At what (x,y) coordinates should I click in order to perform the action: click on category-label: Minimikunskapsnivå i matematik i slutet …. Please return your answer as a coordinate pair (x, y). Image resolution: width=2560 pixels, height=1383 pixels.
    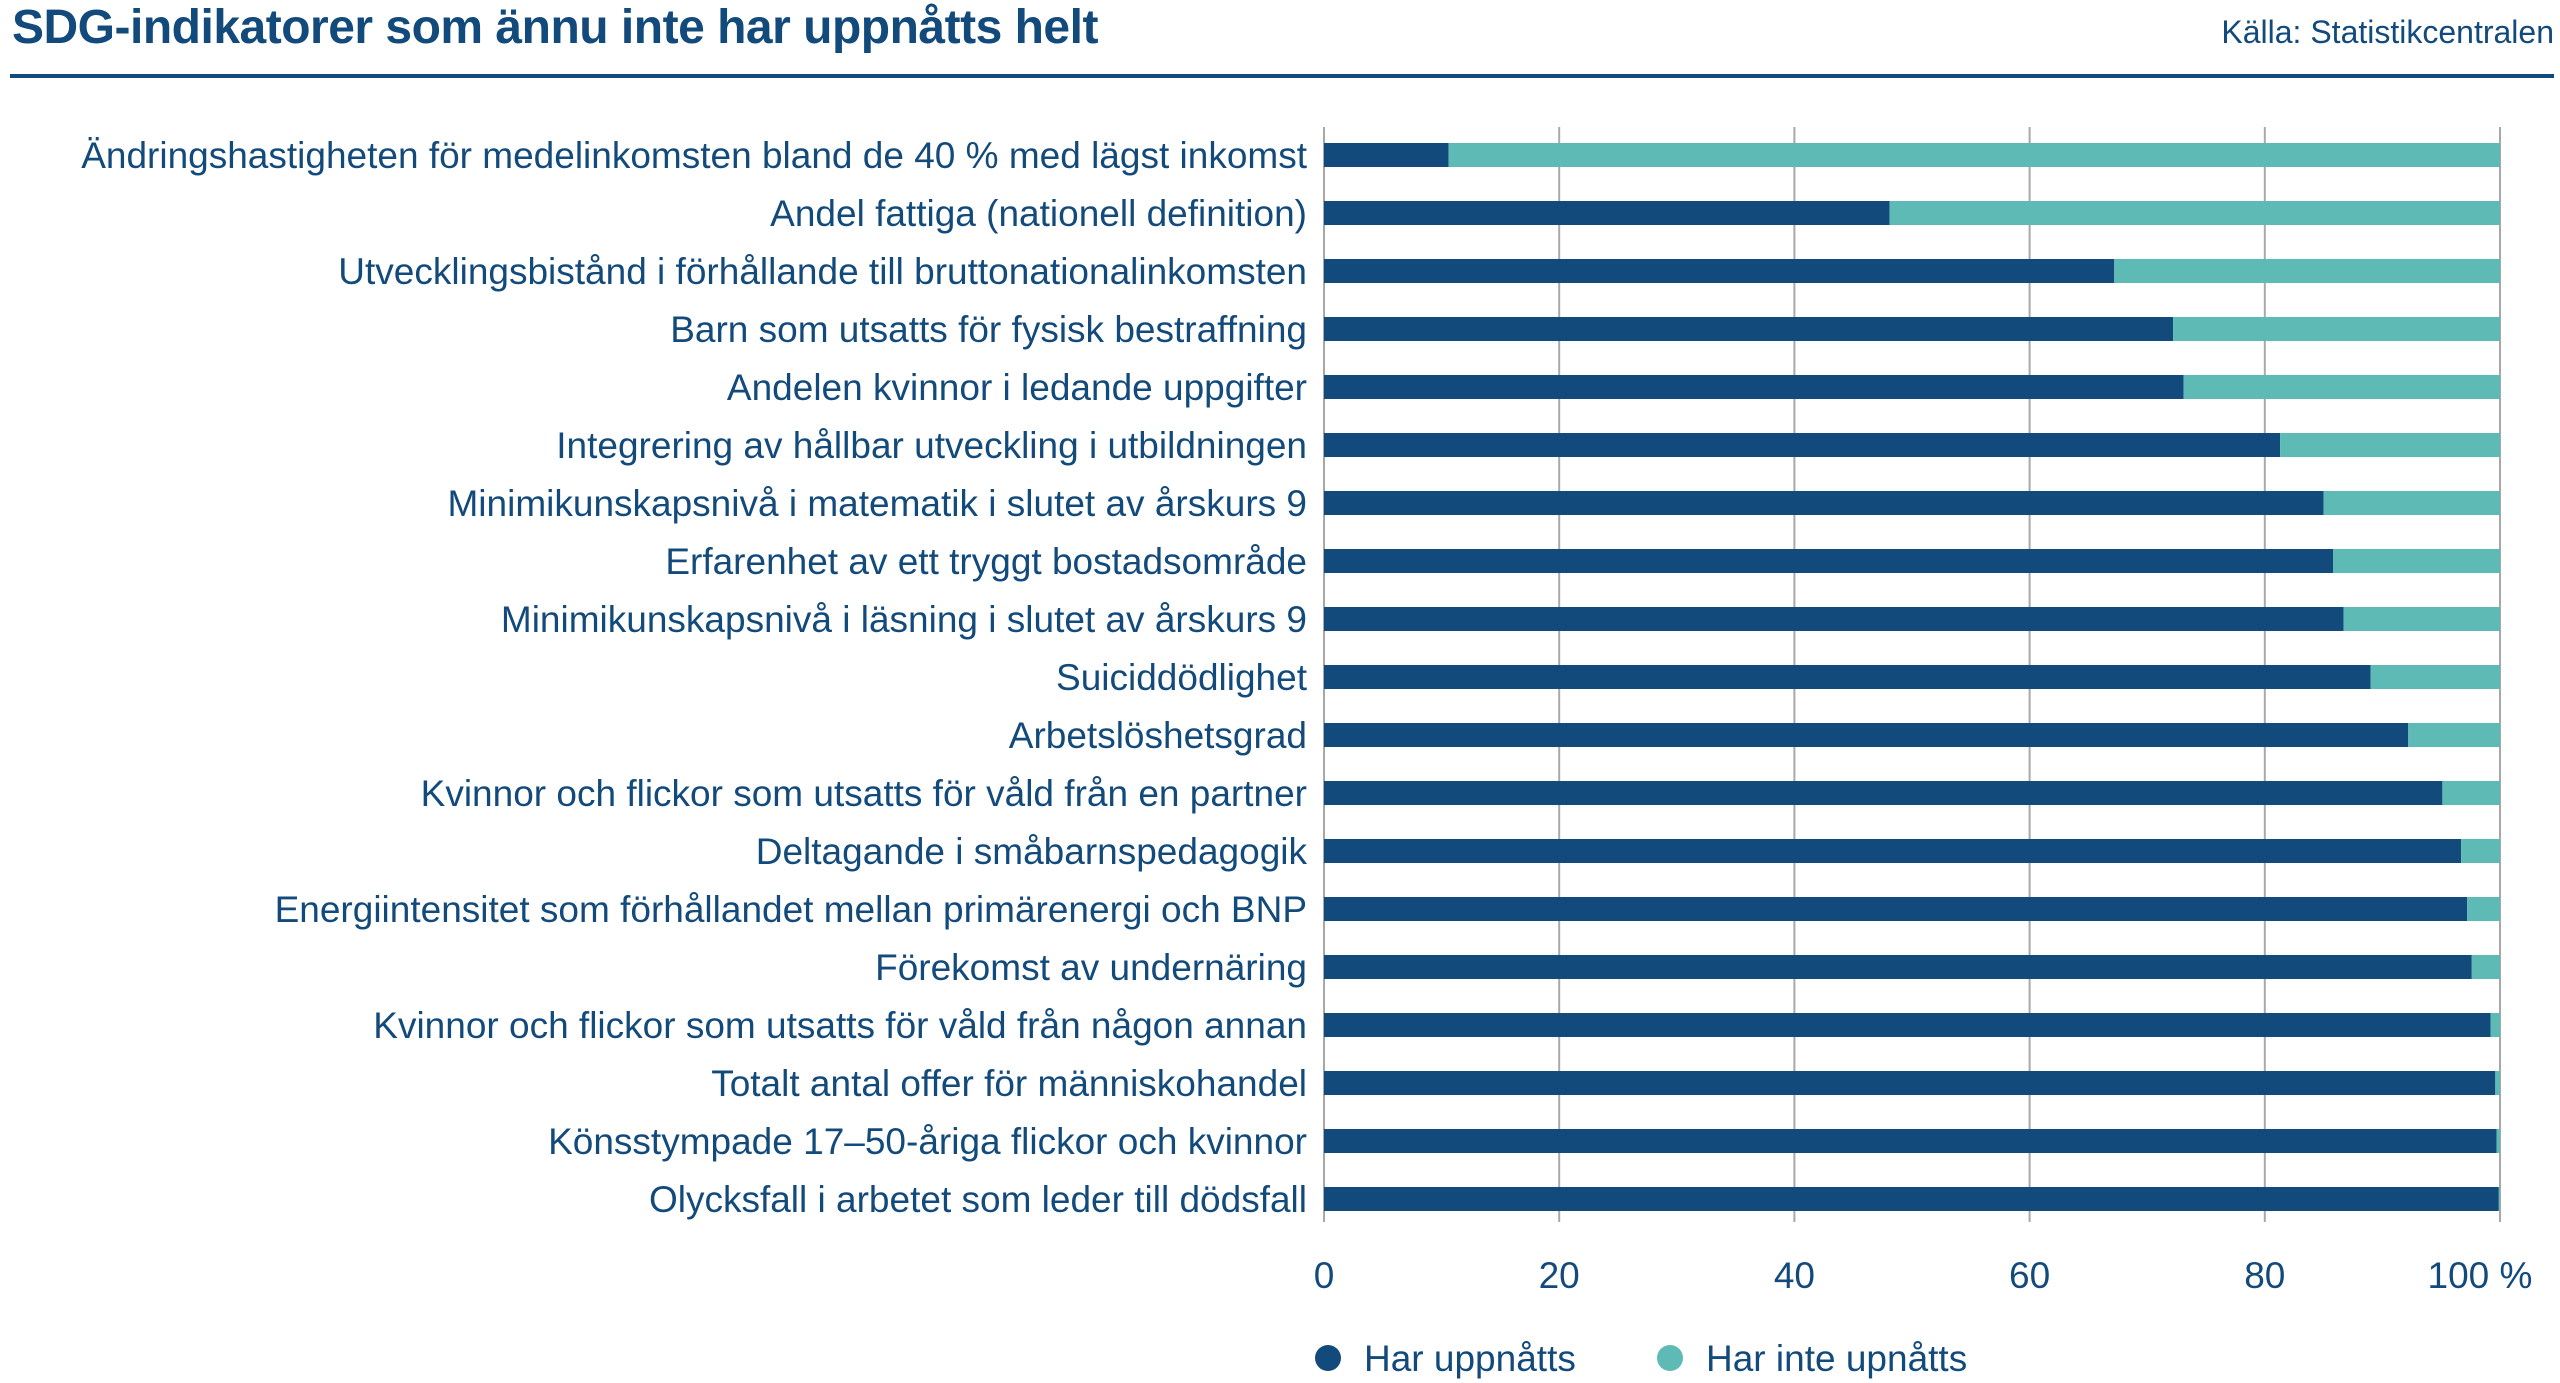
    Looking at the image, I should click on (877, 503).